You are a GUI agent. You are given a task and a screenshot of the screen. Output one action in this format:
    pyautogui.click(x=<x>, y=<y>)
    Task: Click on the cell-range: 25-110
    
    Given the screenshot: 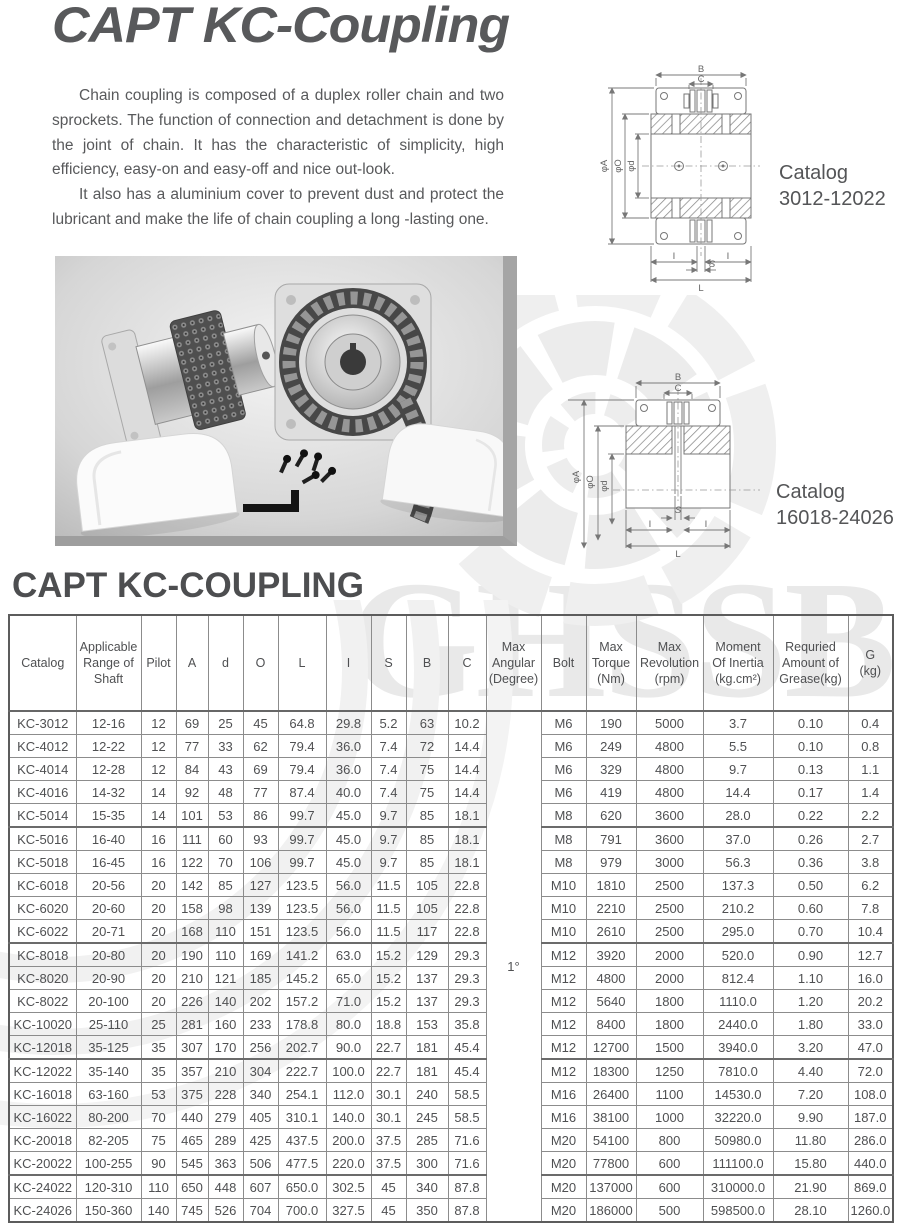 What is the action you would take?
    pyautogui.click(x=108, y=1024)
    